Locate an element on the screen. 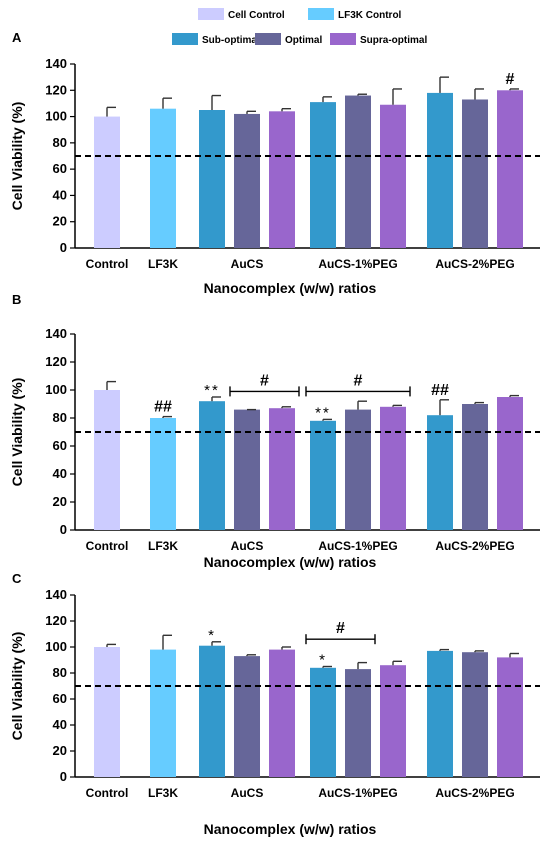 The image size is (550, 845). significance-label: * is located at coordinates (212, 635).